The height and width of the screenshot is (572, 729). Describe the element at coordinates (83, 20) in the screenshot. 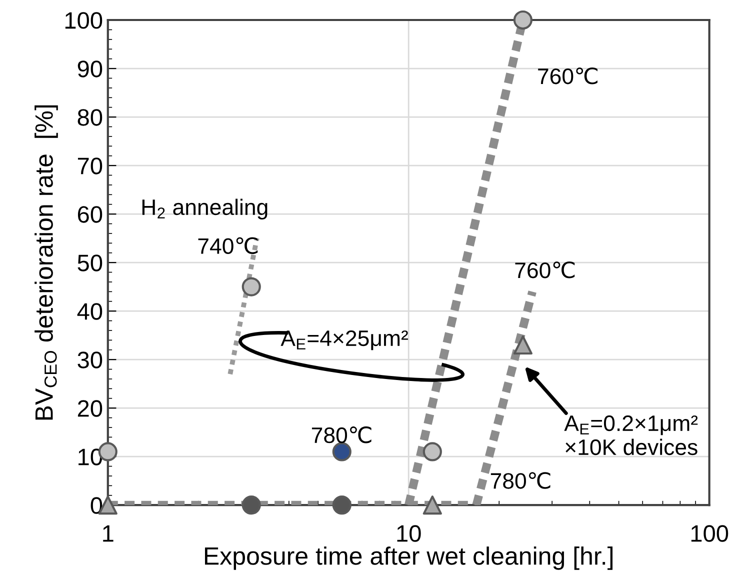

I see `y-tick-label: 100` at that location.